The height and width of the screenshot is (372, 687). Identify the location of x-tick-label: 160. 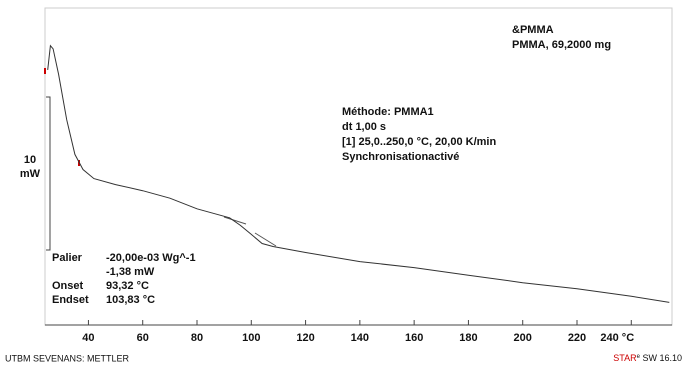
(414, 338).